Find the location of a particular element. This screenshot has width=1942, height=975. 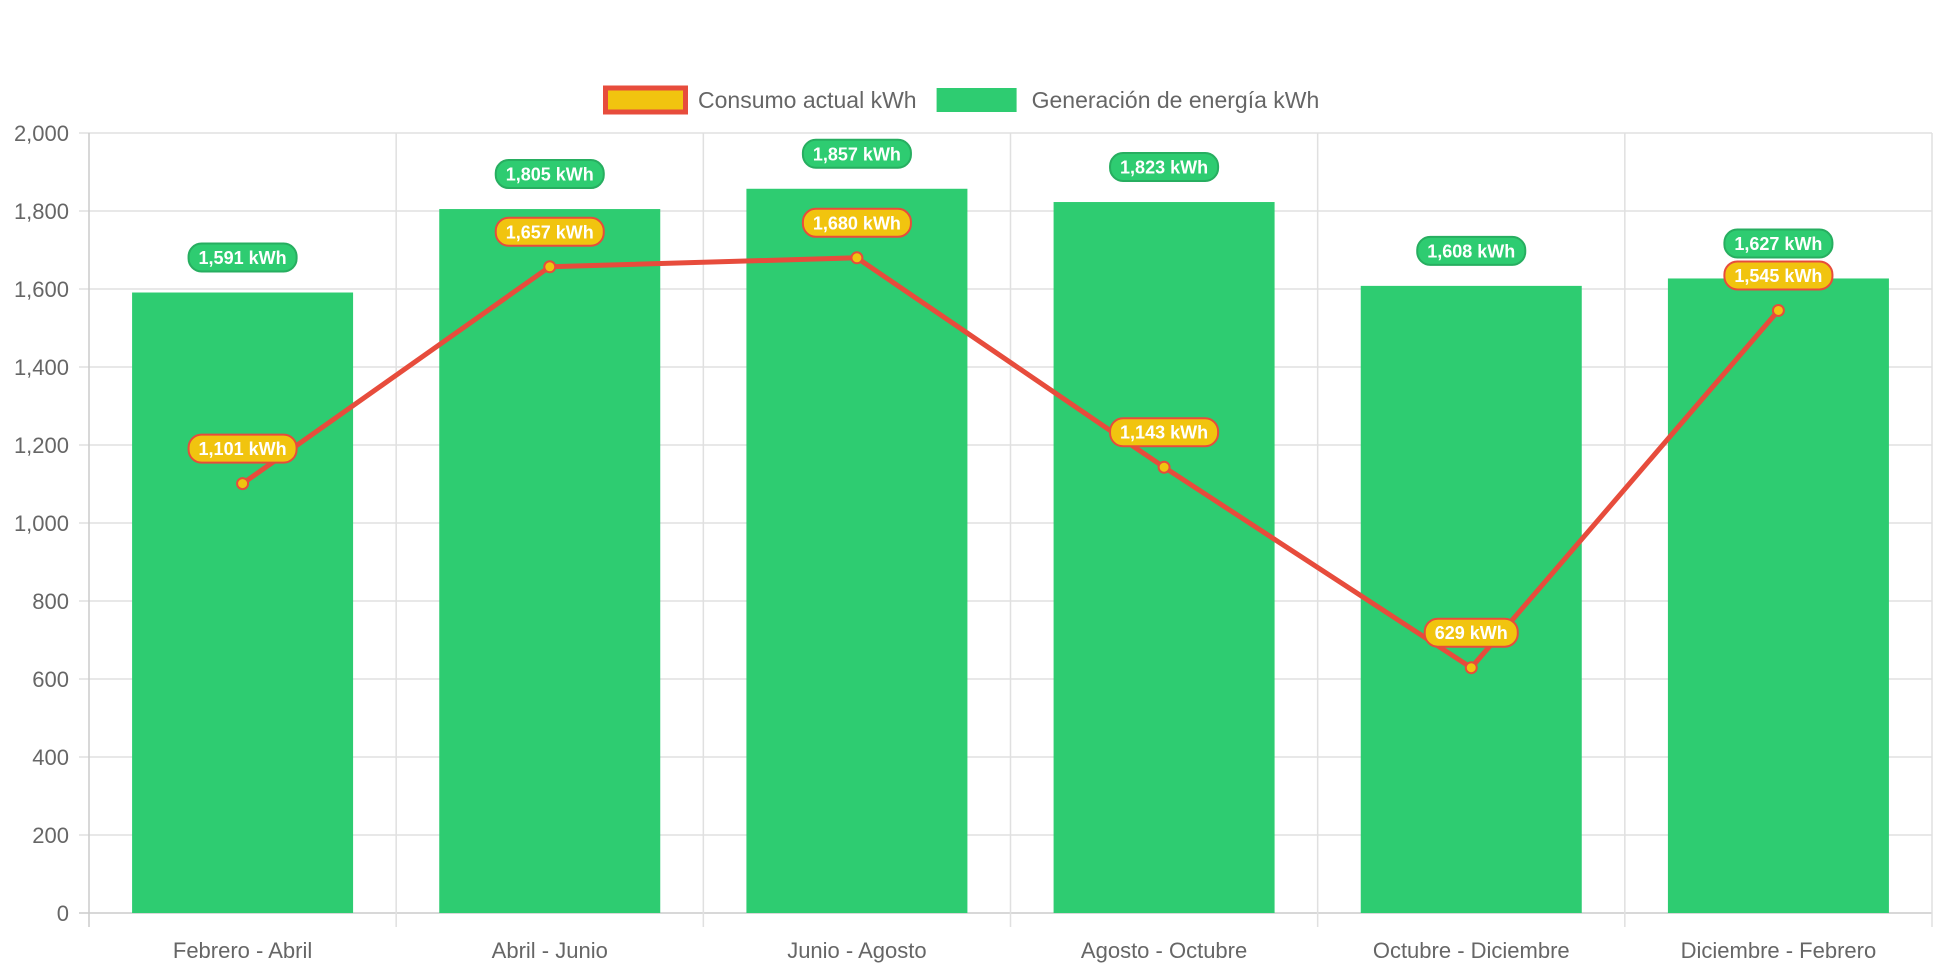

consumption-data-label-text: 1,545 kWh is located at coordinates (1778, 276).